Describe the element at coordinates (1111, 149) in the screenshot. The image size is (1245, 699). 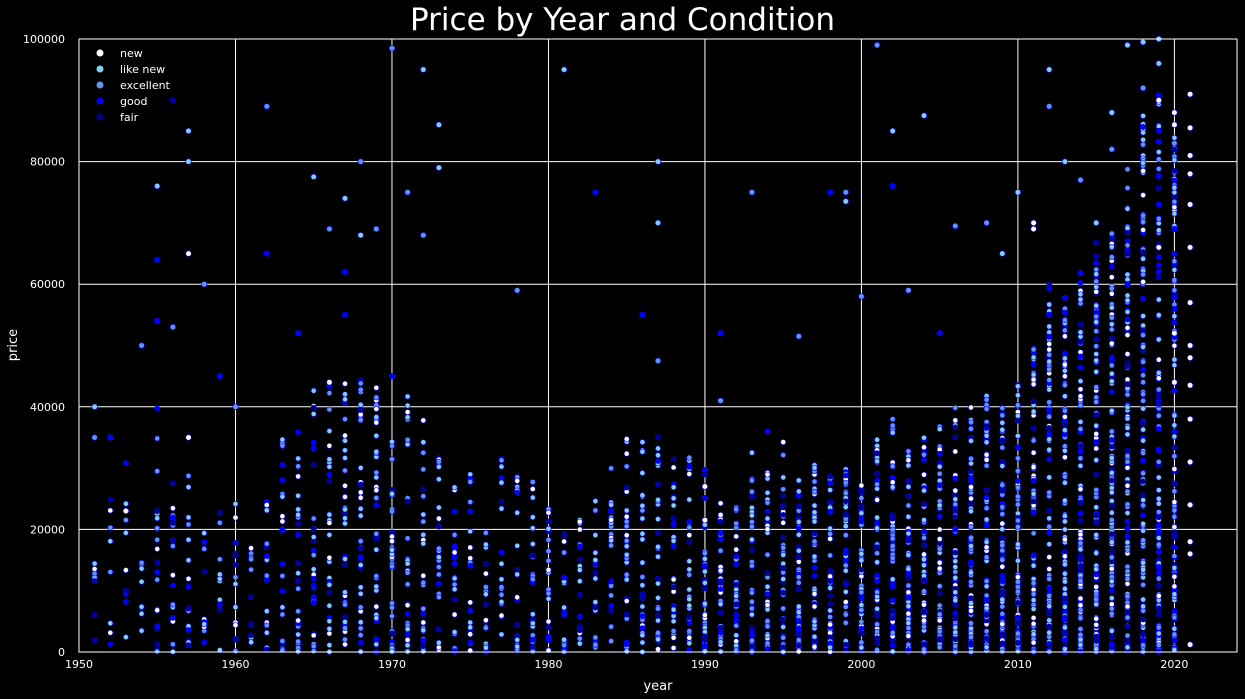
I see `data-point-excellent` at that location.